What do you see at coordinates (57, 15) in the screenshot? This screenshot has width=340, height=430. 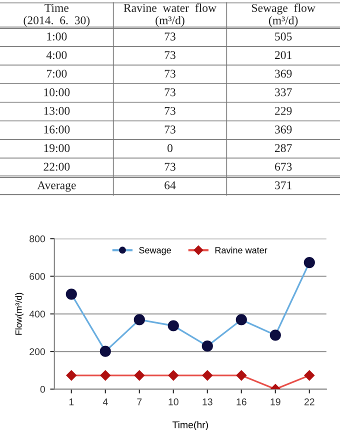 I see `y-axis-title: Time (2014. 6. 30)` at bounding box center [57, 15].